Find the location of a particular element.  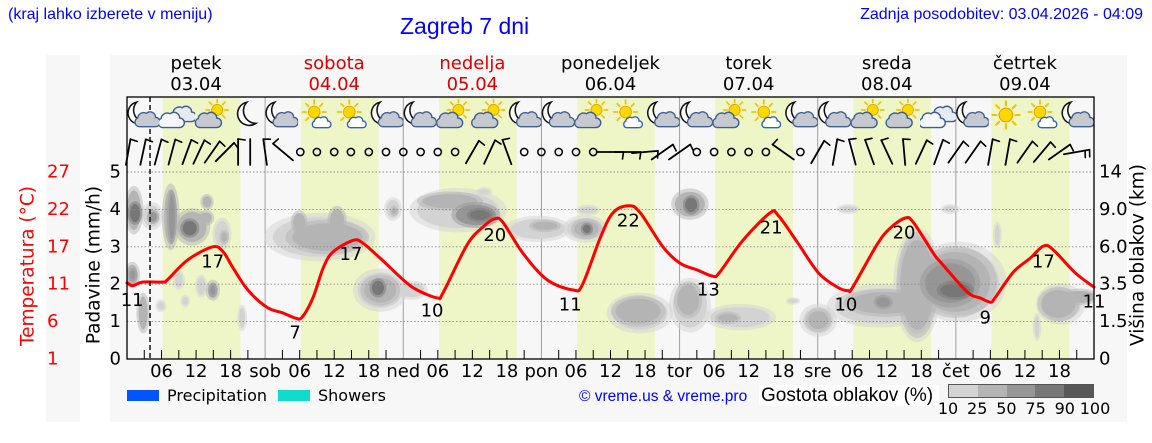

temperature-extreme-label: 17 is located at coordinates (350, 254).